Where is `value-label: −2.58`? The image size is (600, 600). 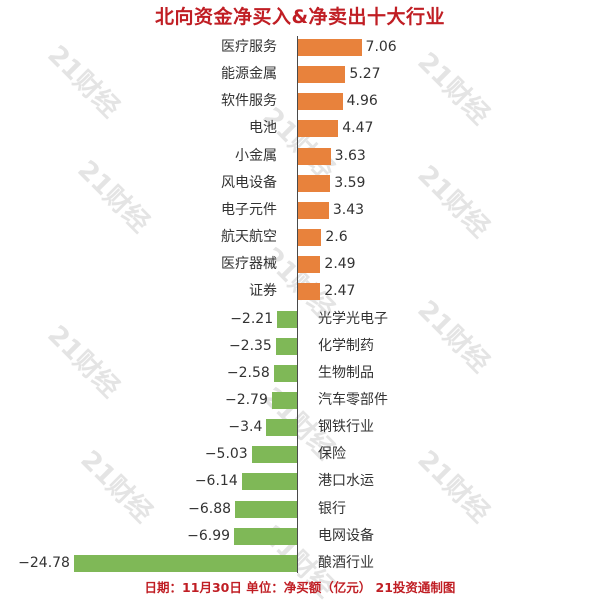
value-label: −2.58 is located at coordinates (248, 372).